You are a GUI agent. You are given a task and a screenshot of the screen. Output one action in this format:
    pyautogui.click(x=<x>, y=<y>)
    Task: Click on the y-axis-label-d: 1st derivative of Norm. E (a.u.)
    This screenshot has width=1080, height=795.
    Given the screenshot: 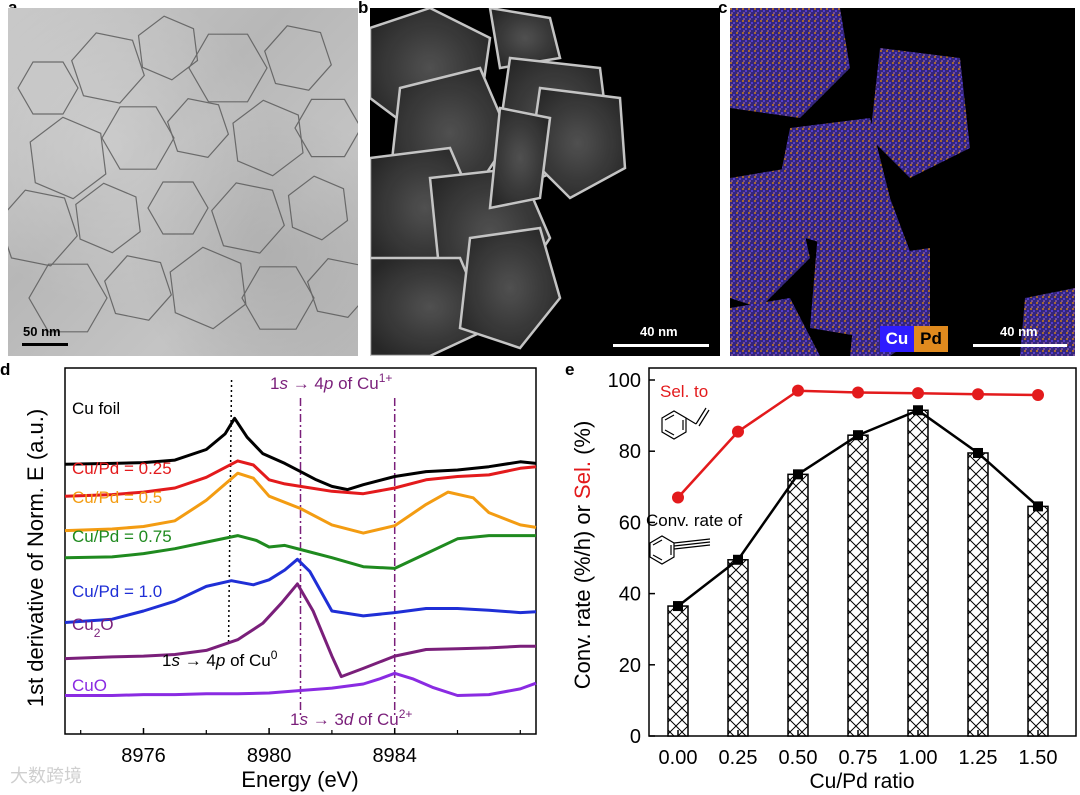 What is the action you would take?
    pyautogui.click(x=35, y=558)
    